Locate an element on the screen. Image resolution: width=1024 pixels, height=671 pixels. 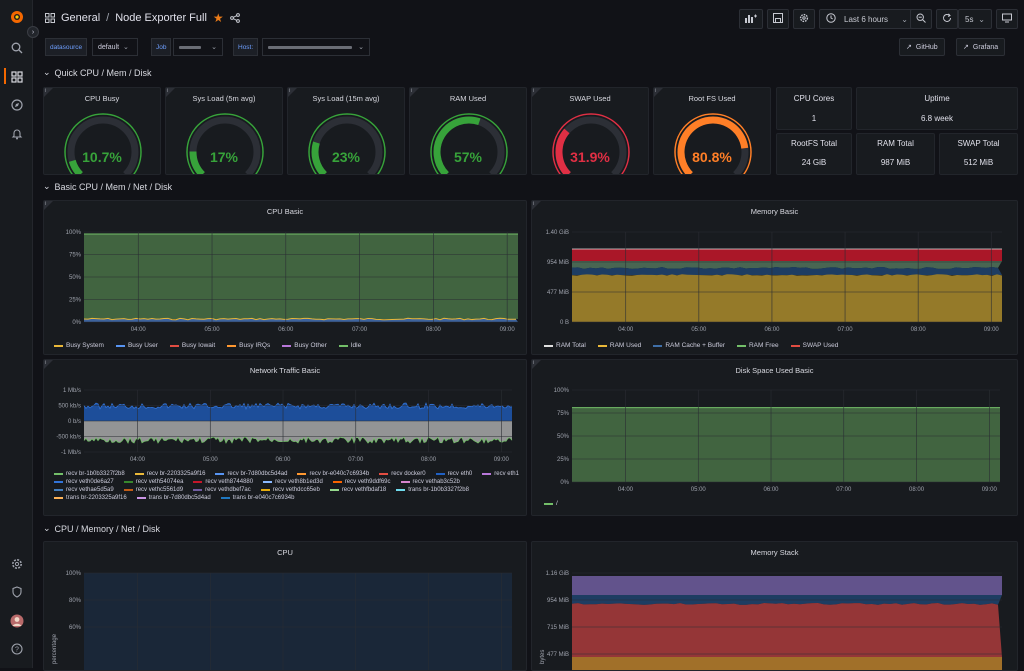
panel-cpu: CPU 100% 80% 60% percentage is located at coordinates (285, 606).